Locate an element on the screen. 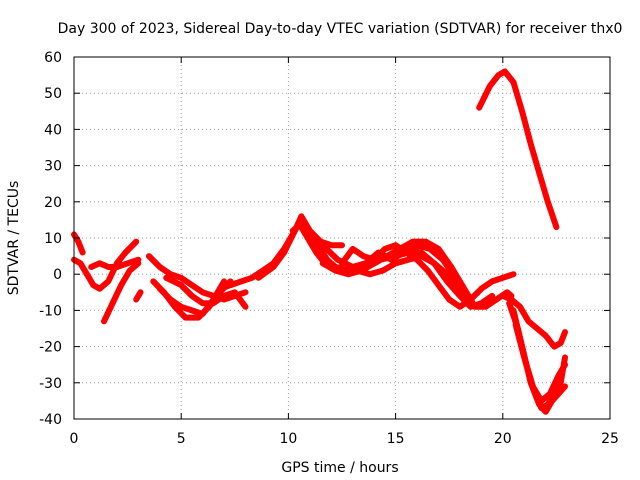  x-tick-label: 25 is located at coordinates (610, 439).